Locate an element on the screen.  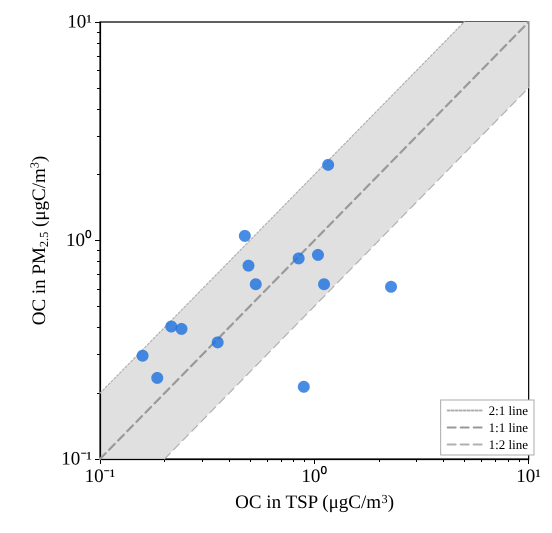
legend-label: 1:2 line is located at coordinates (508, 444).